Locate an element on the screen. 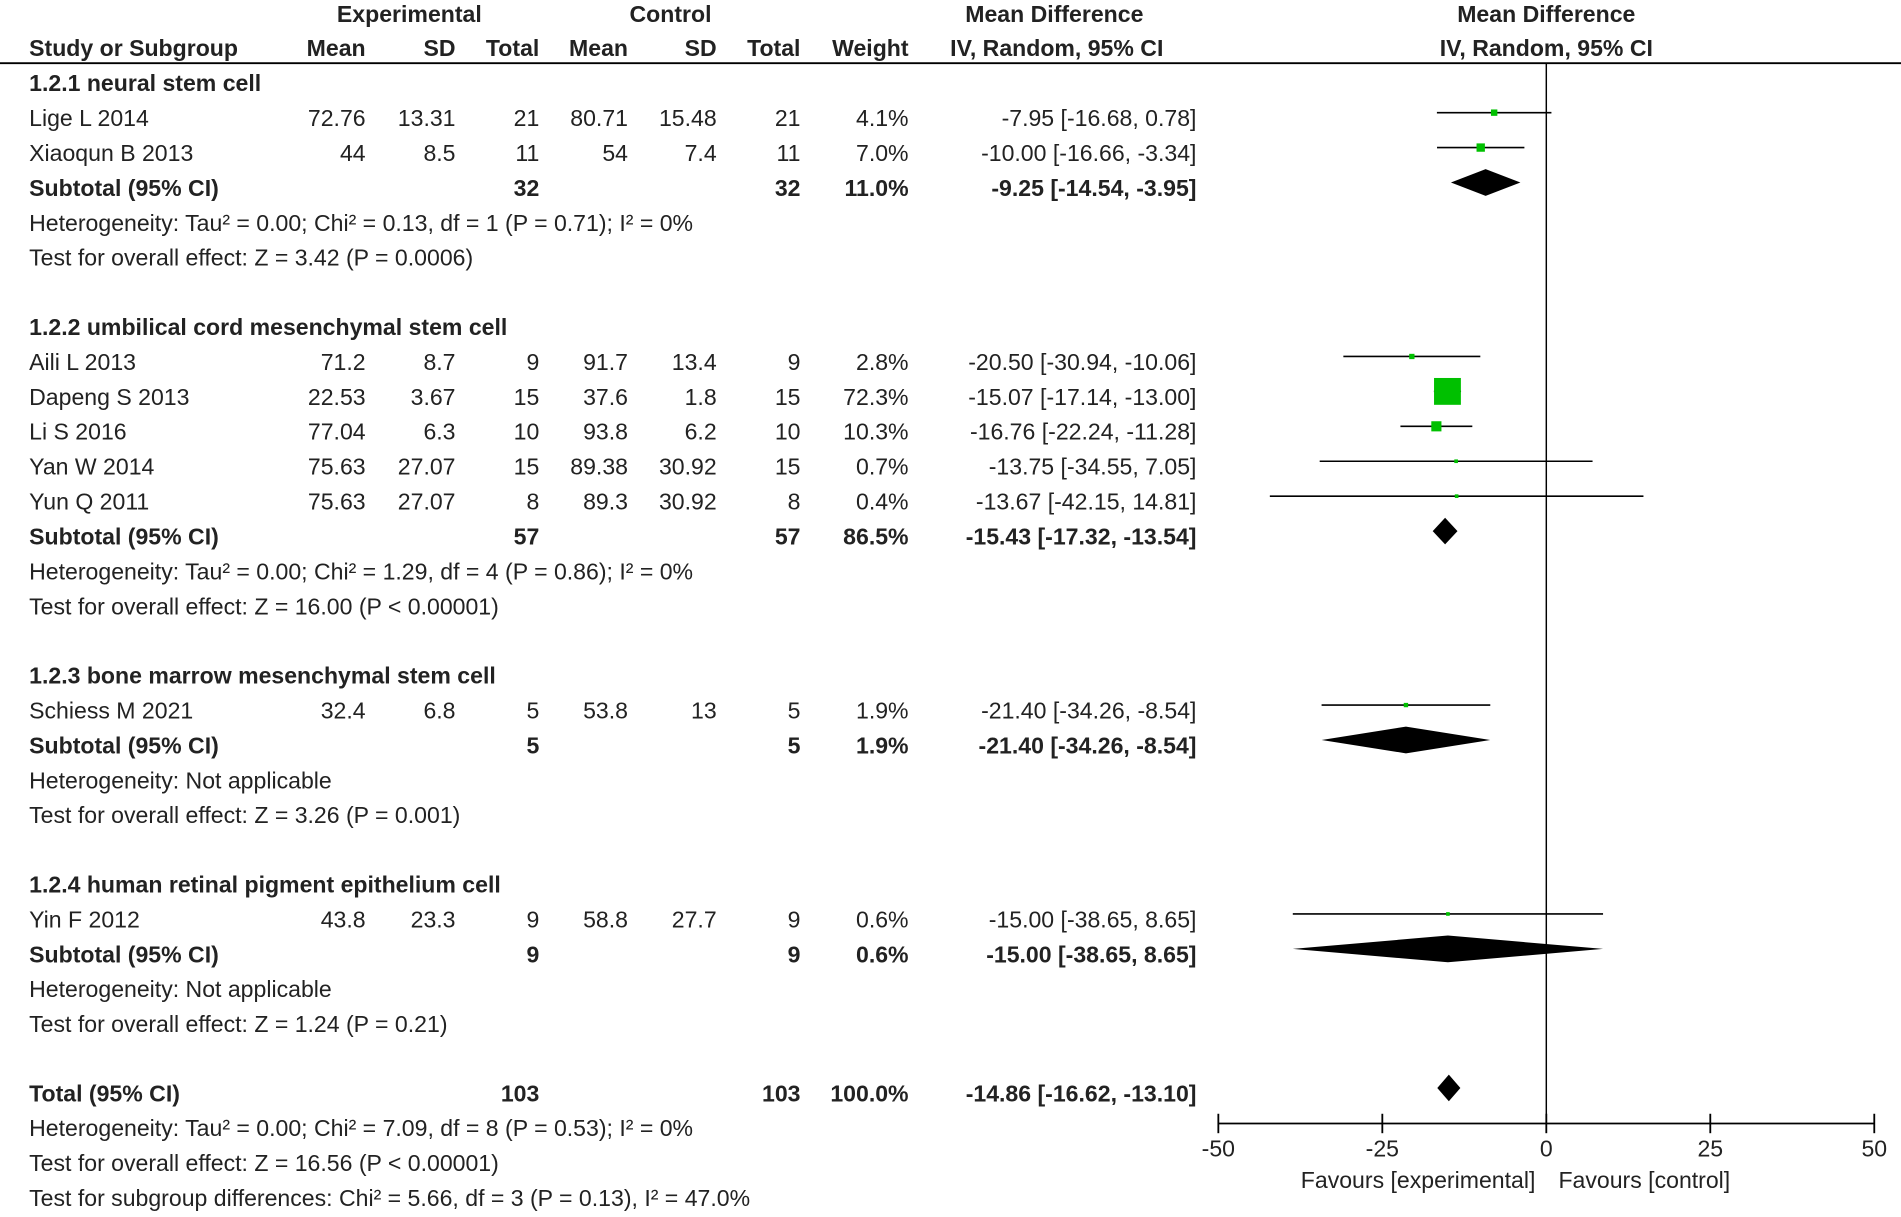 The height and width of the screenshot is (1217, 1901). study-exp-sd: 27.07 is located at coordinates (427, 467).